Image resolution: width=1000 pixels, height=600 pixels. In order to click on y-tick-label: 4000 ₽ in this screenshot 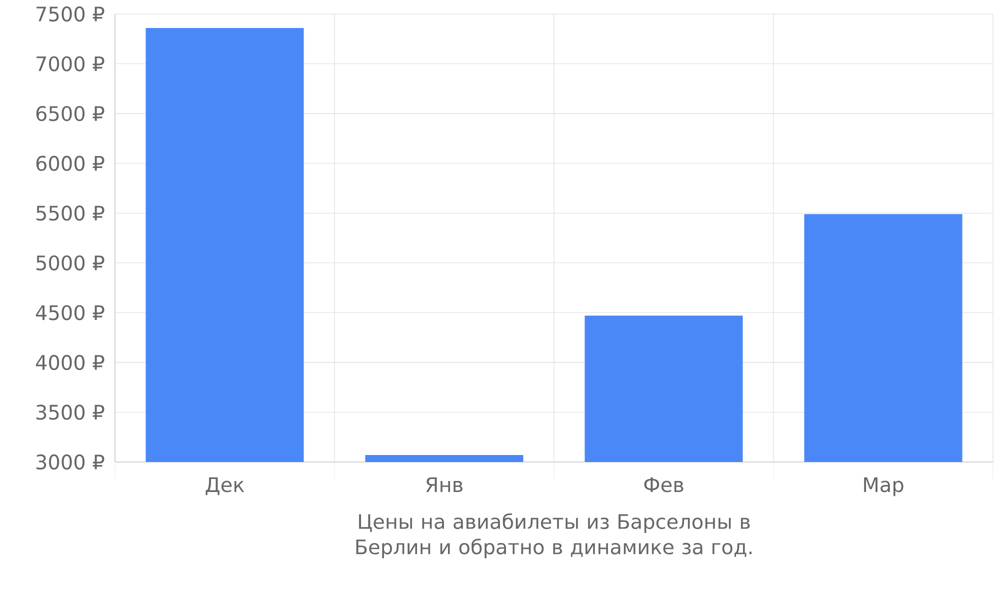, I will do `click(70, 362)`.